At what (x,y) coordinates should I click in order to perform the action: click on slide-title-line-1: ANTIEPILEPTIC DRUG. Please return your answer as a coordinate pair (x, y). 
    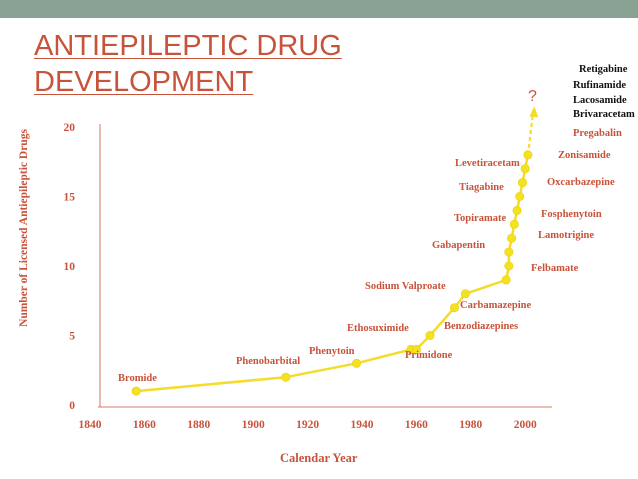
    Looking at the image, I should click on (188, 46).